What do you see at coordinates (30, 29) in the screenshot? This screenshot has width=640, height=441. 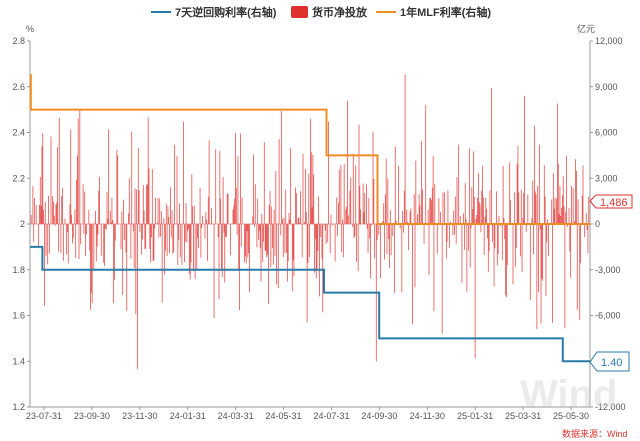 I see `left-axis-unit: %` at bounding box center [30, 29].